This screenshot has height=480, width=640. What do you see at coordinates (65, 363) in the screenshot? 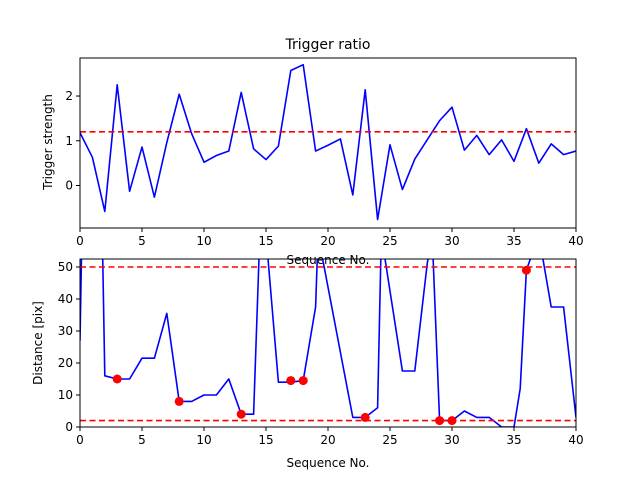
I see `y-tick-label: 20` at bounding box center [65, 363].